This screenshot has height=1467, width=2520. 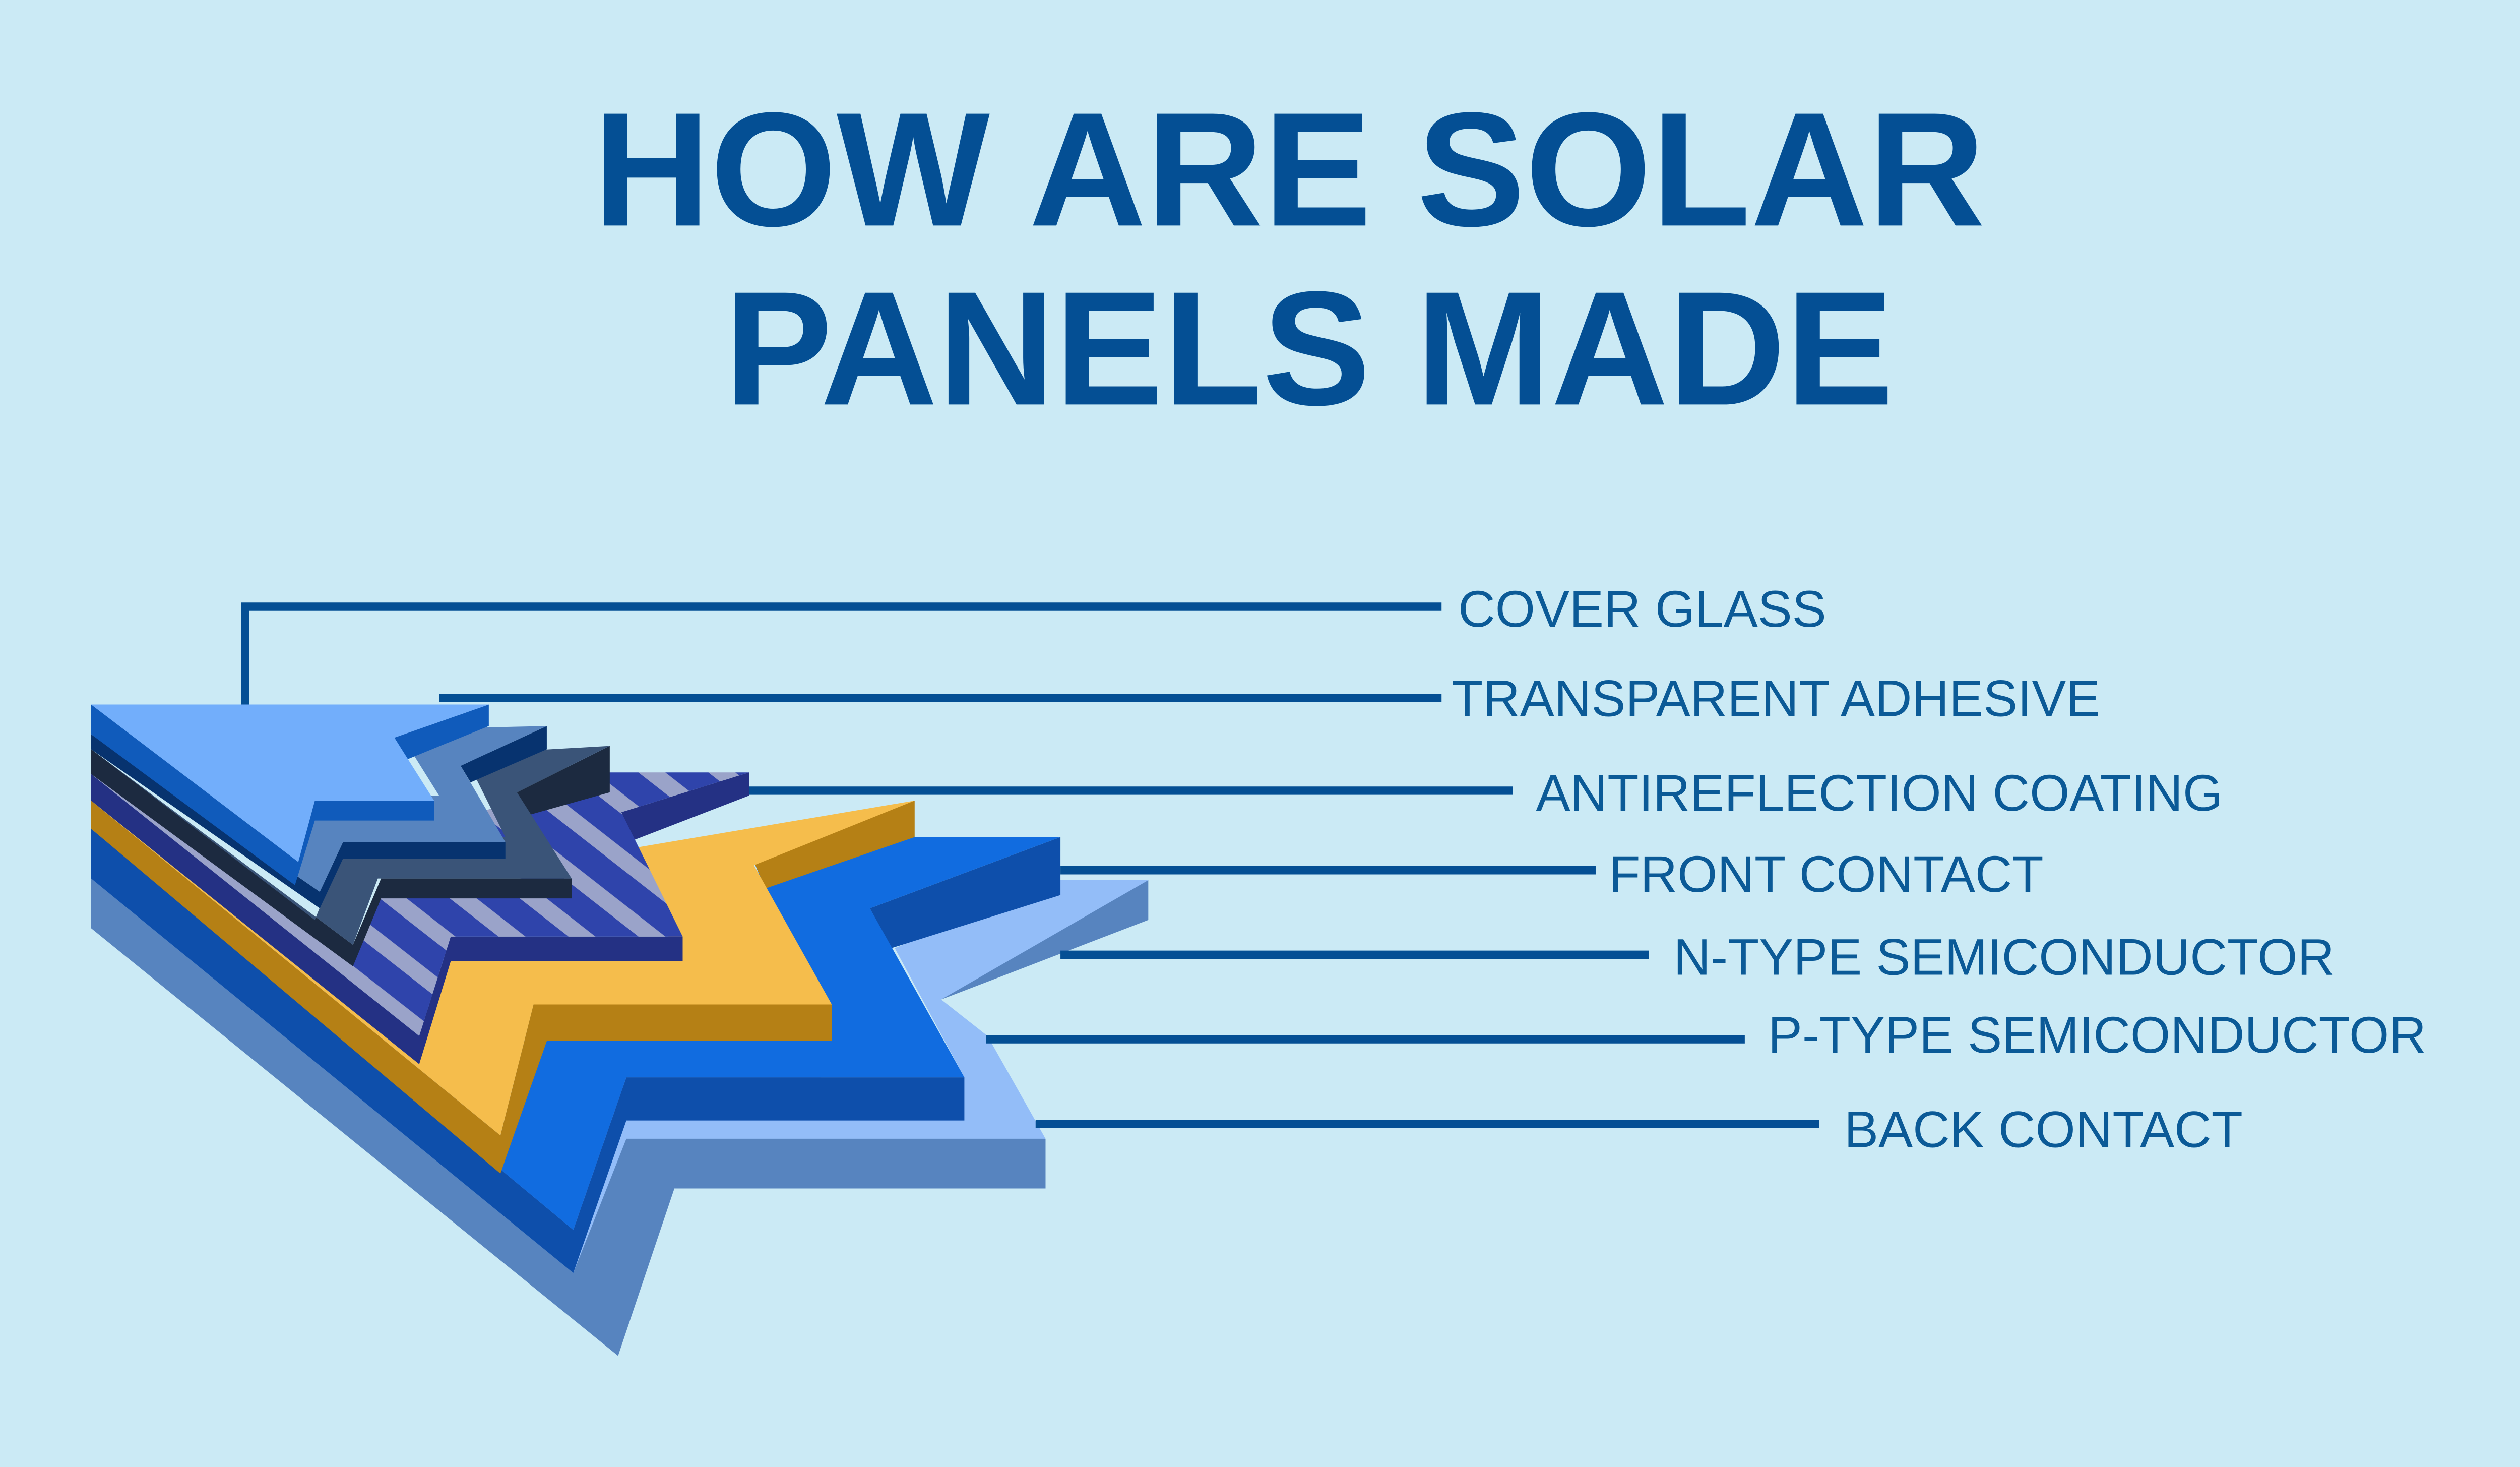 What do you see at coordinates (2043, 1129) in the screenshot?
I see `label-back-contact: BACK CONTACT` at bounding box center [2043, 1129].